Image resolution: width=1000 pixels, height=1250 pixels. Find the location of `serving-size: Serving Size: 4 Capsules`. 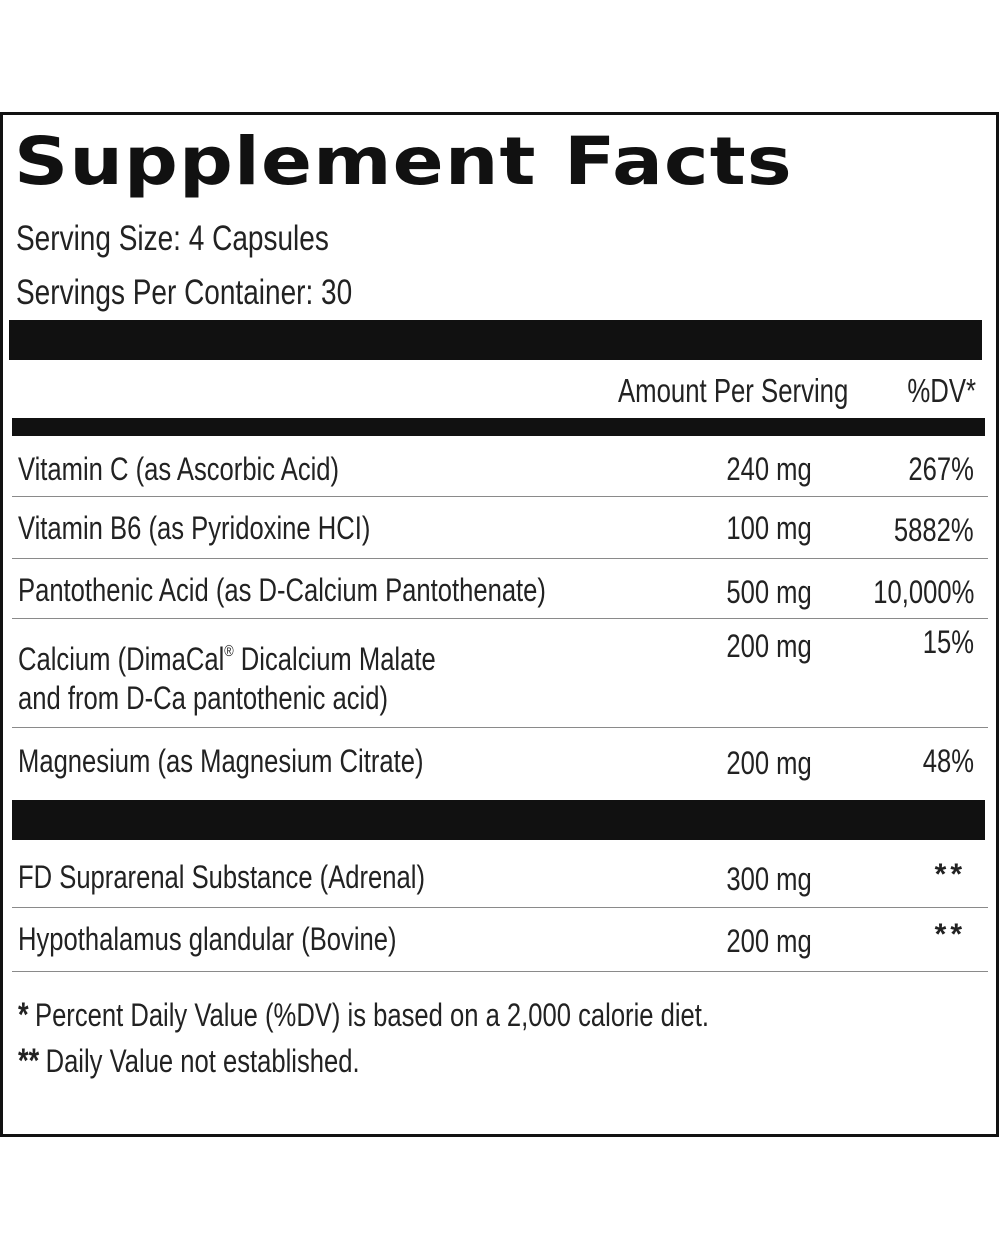

serving-size: Serving Size: 4 Capsules is located at coordinates (172, 238).